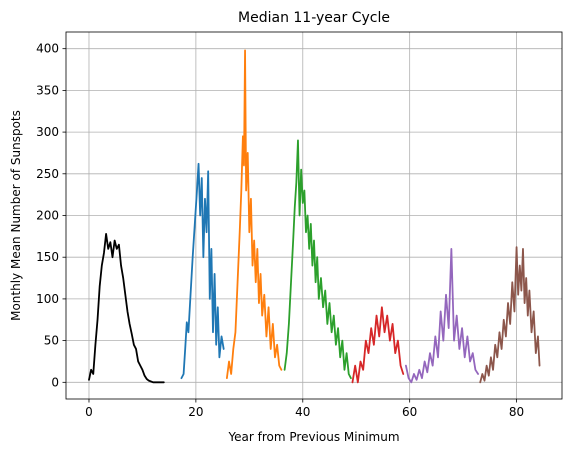 The width and height of the screenshot is (571, 458). Describe the element at coordinates (16, 215) in the screenshot. I see `y-axis-label: Monthly Mean Number of Sunspots` at that location.